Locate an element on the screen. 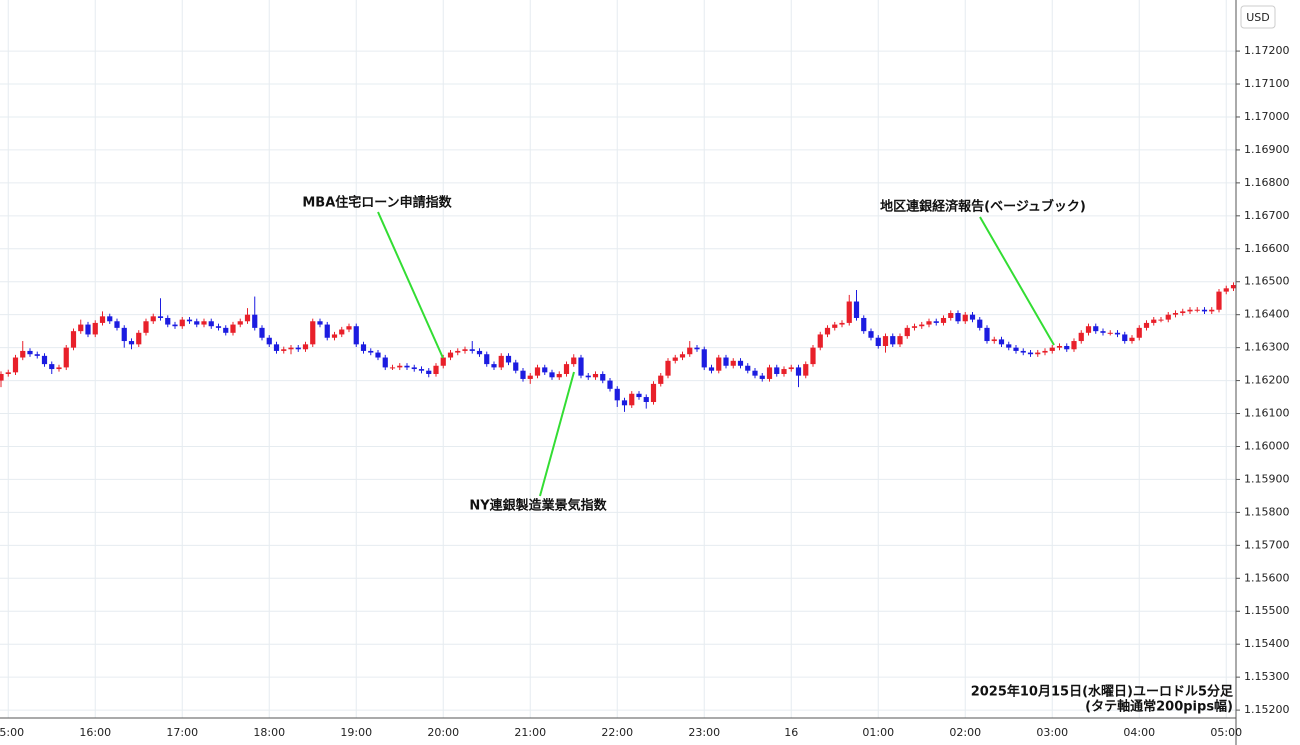 The image size is (1300, 745). x-tick-label: 05:00 is located at coordinates (1226, 732).